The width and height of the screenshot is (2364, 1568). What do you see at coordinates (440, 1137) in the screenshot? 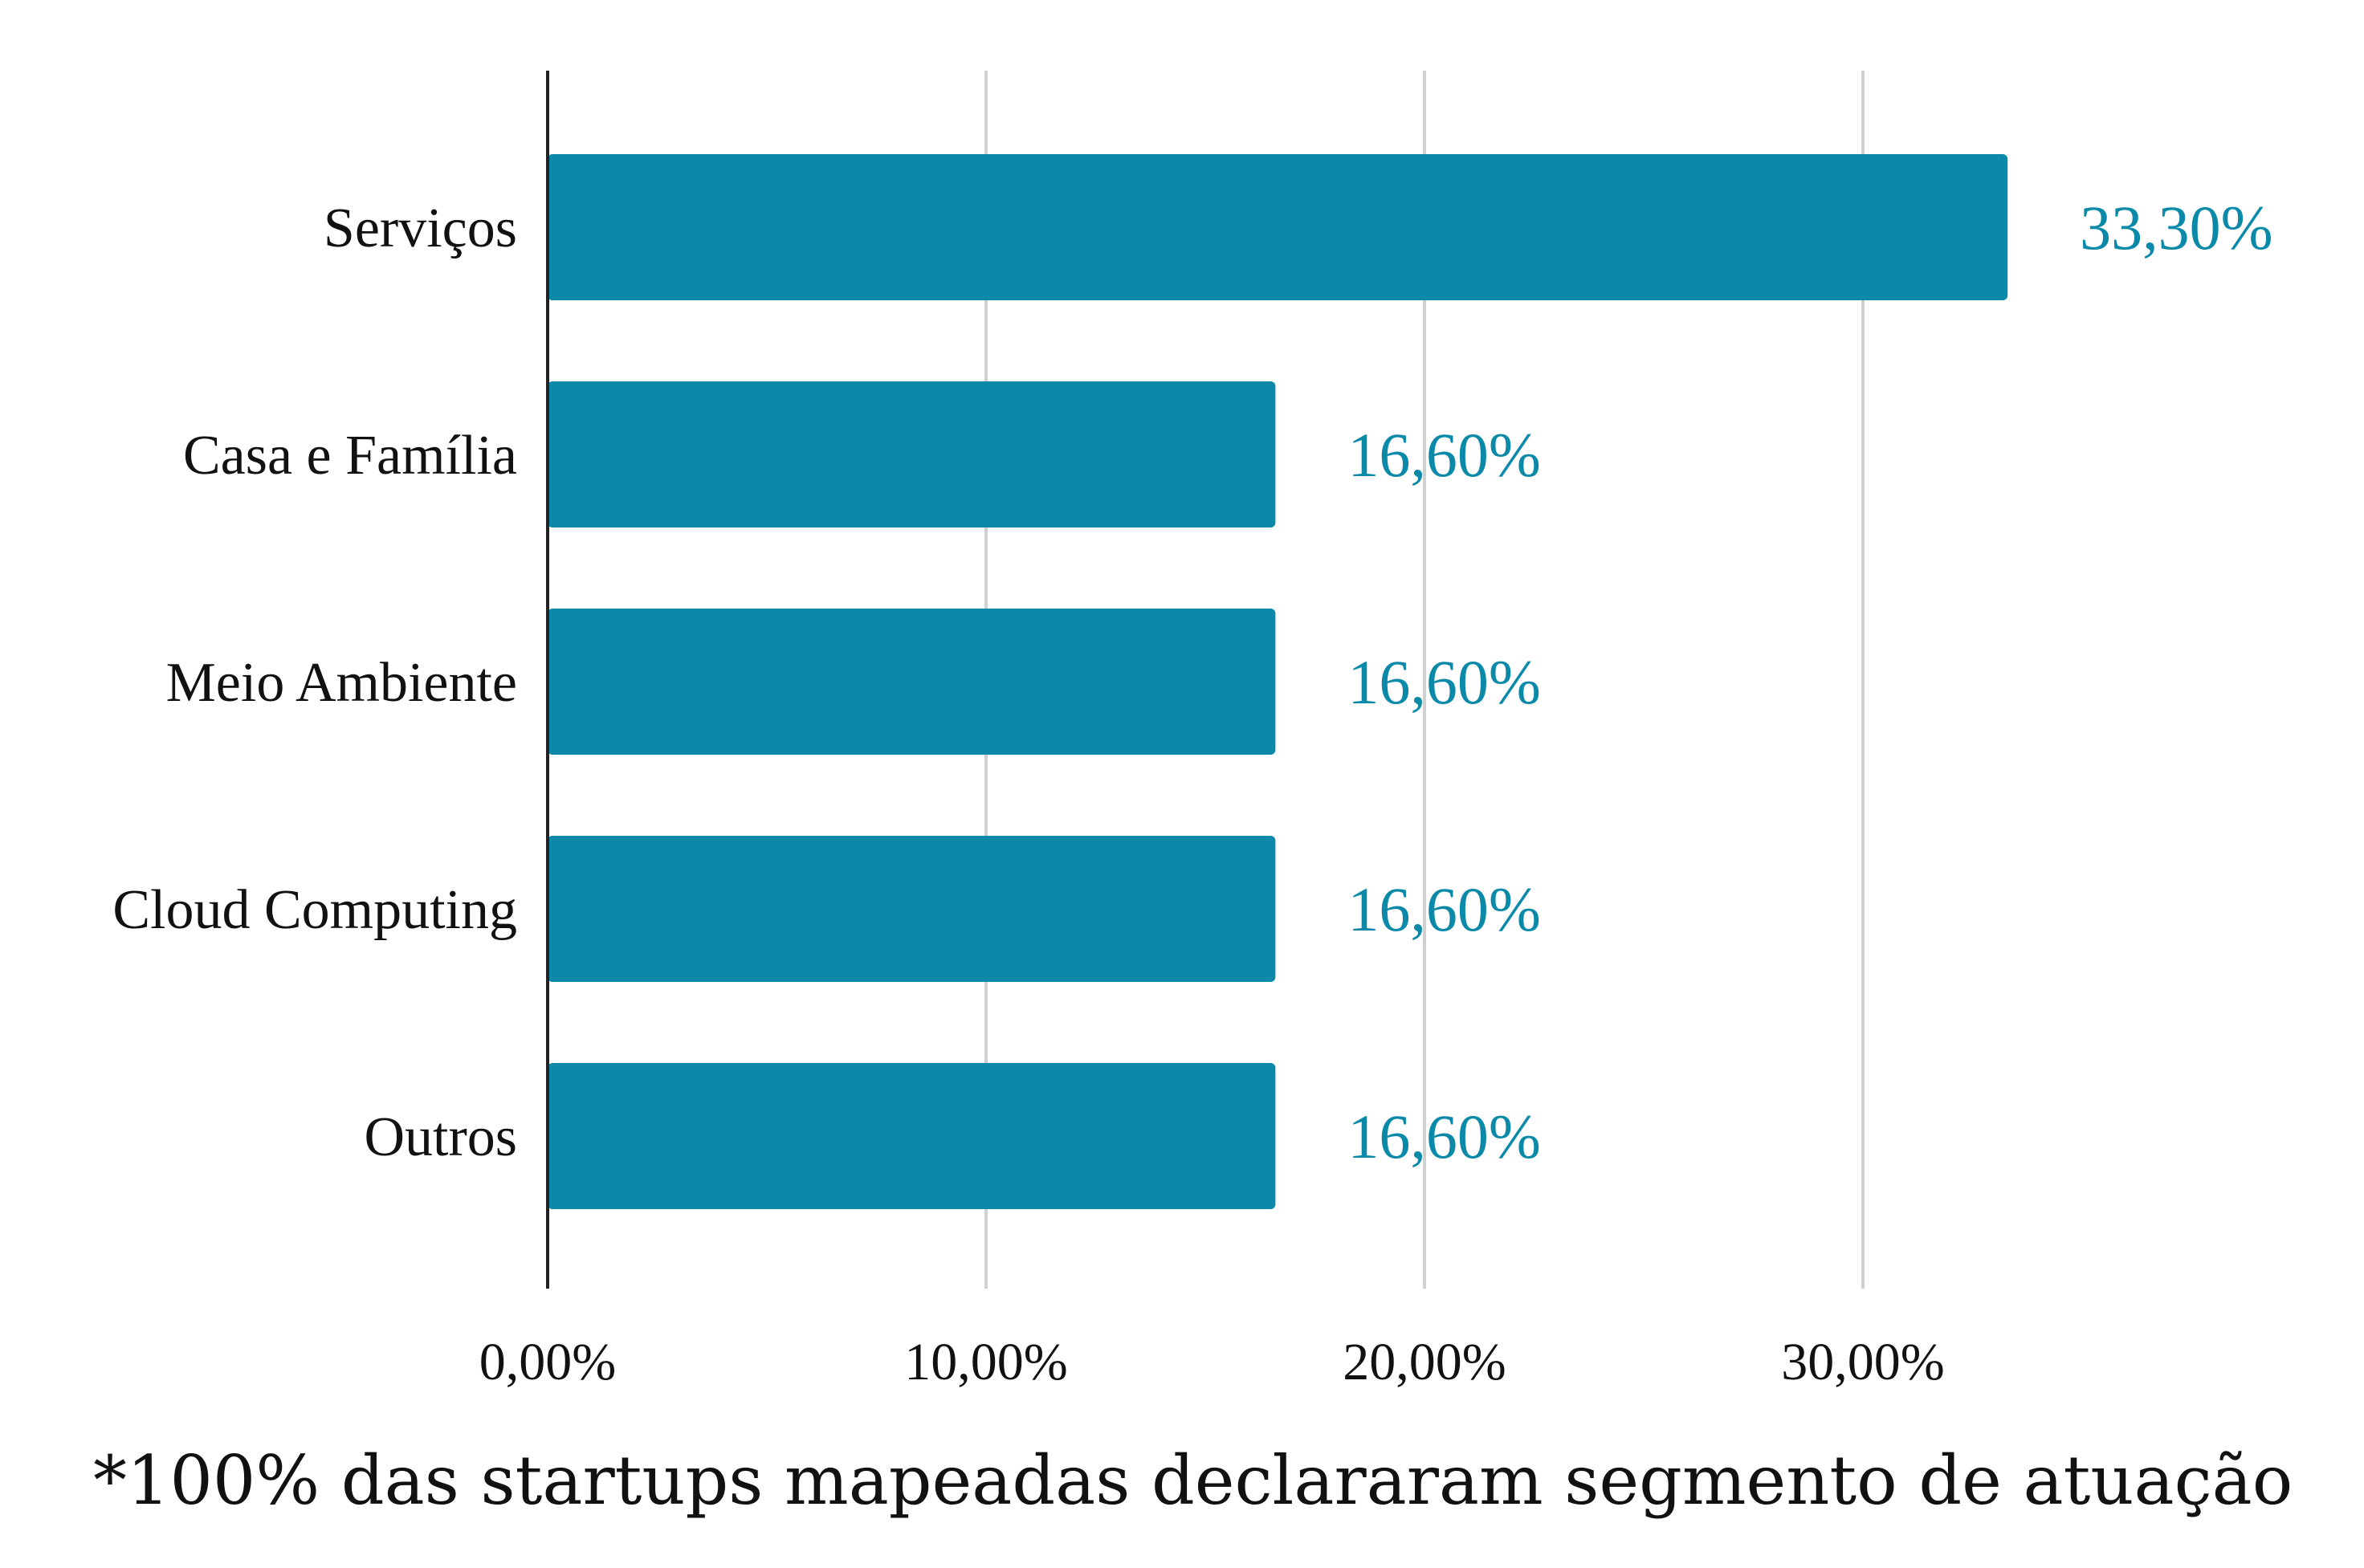
I see `category-label: Outros` at bounding box center [440, 1137].